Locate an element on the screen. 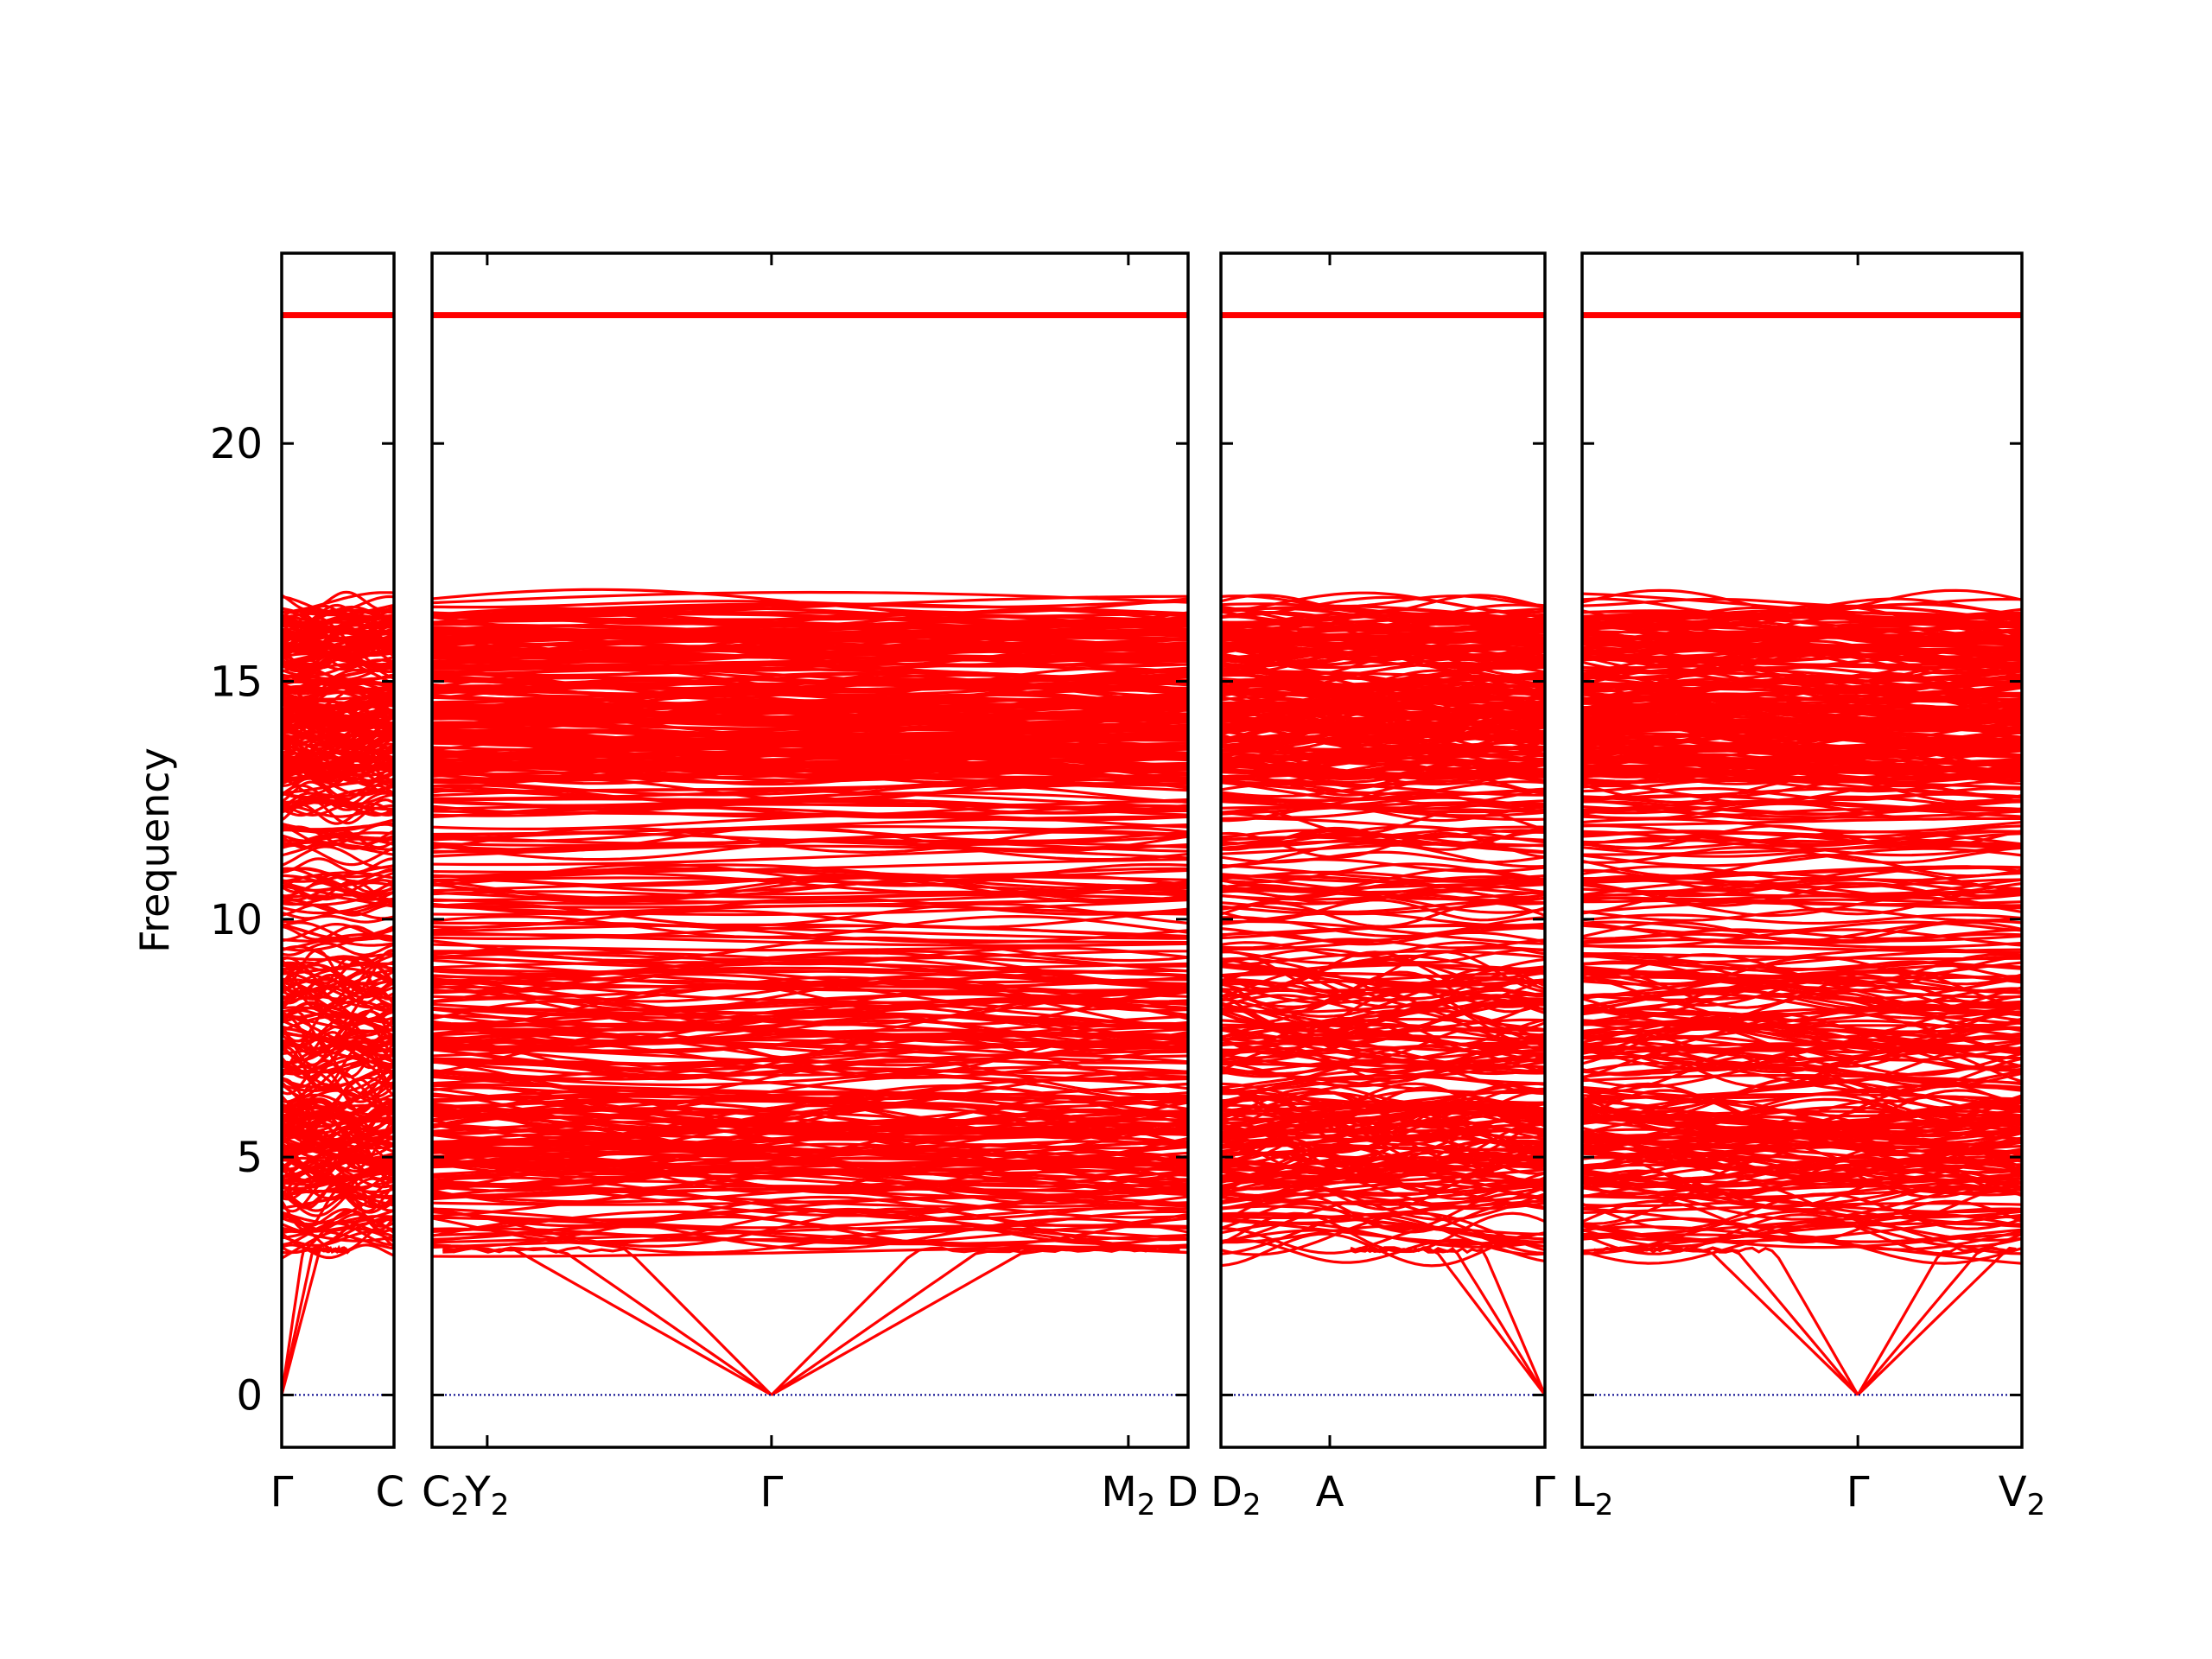 This screenshot has height=1659, width=2212. x-tick-label: D is located at coordinates (1182, 1492).